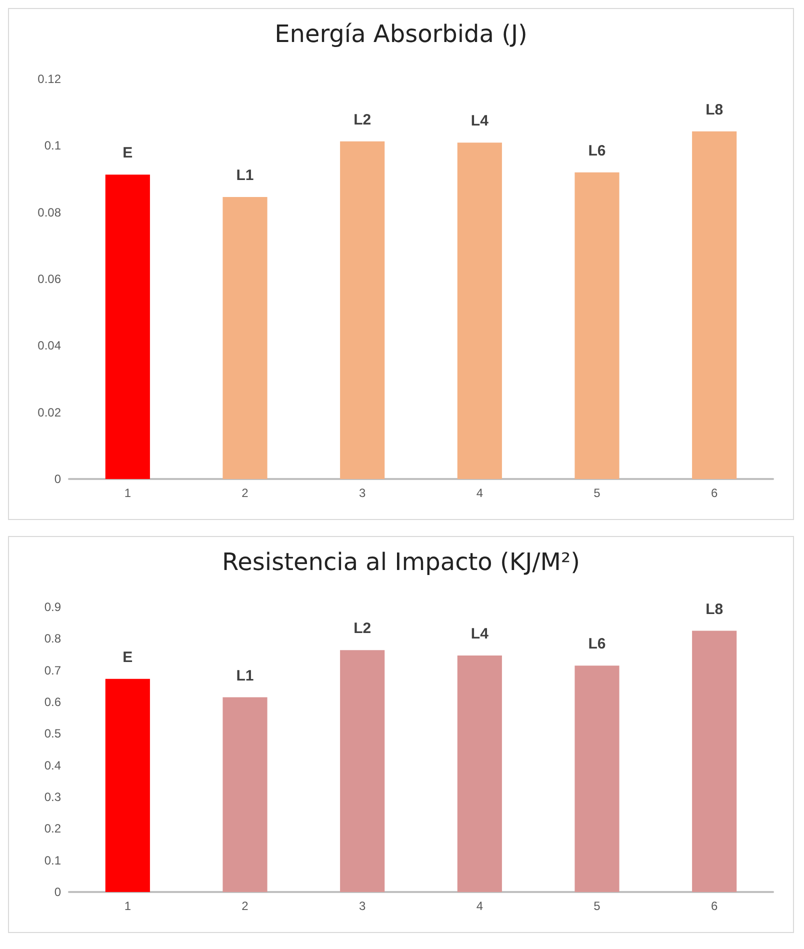 Image resolution: width=804 pixels, height=949 pixels. I want to click on y-tick-label: 0.3, so click(53, 797).